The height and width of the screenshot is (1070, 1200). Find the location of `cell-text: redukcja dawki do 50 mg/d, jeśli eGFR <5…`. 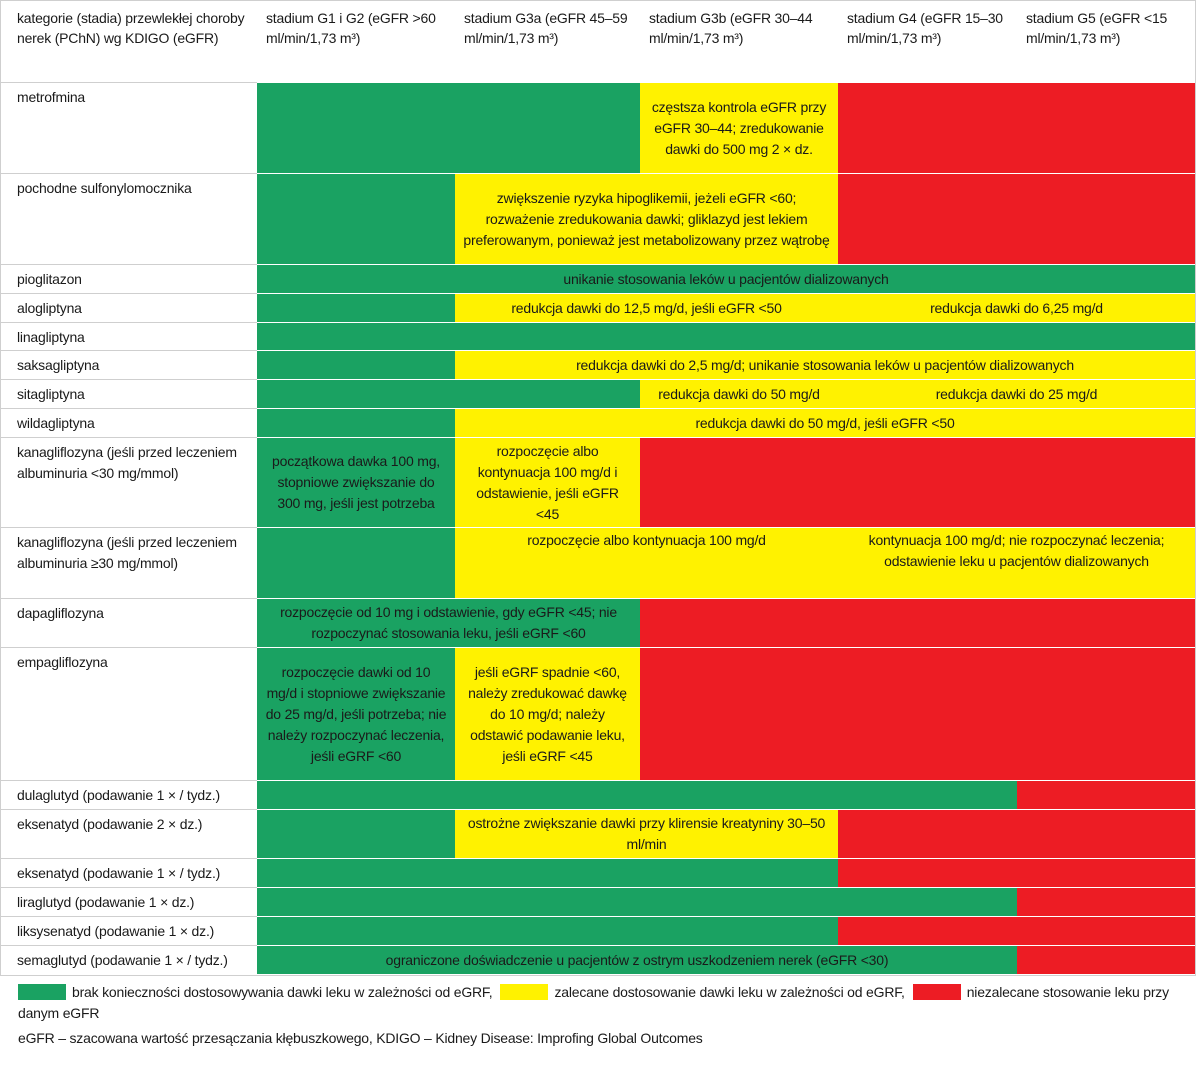

cell-text: redukcja dawki do 50 mg/d, jeśli eGFR <5… is located at coordinates (825, 422).